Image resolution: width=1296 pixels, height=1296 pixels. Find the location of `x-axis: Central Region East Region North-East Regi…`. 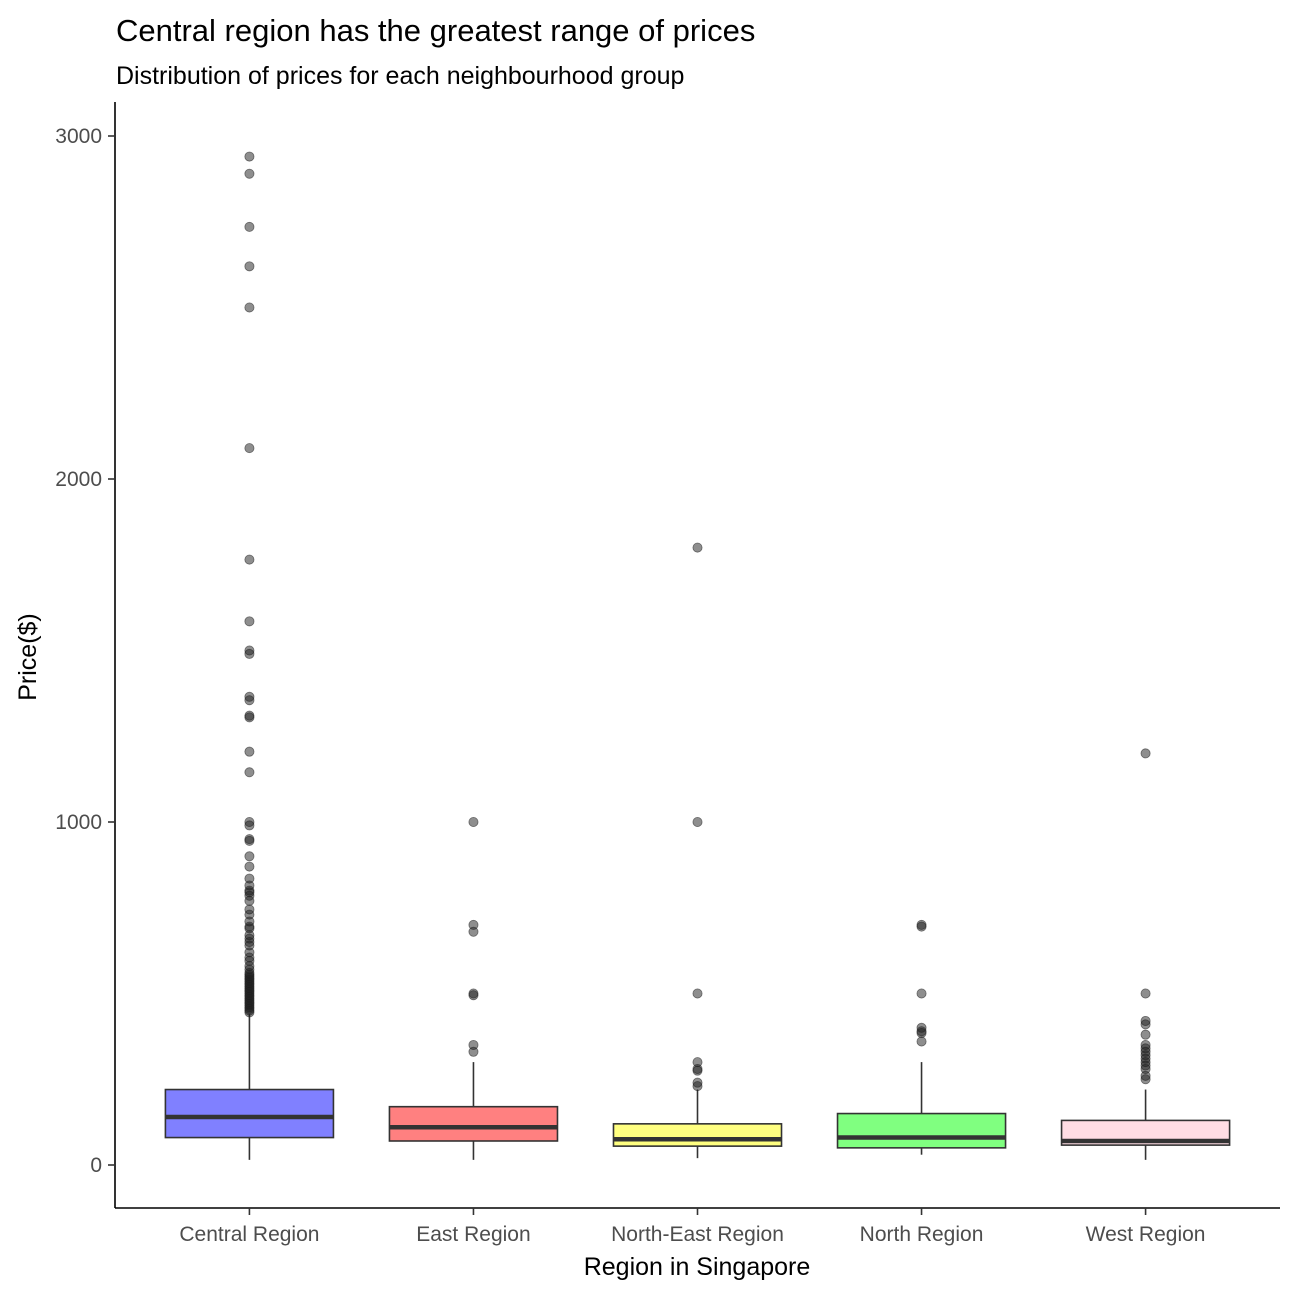

x-axis: Central Region East Region North-East Regi… is located at coordinates (692, 1227).